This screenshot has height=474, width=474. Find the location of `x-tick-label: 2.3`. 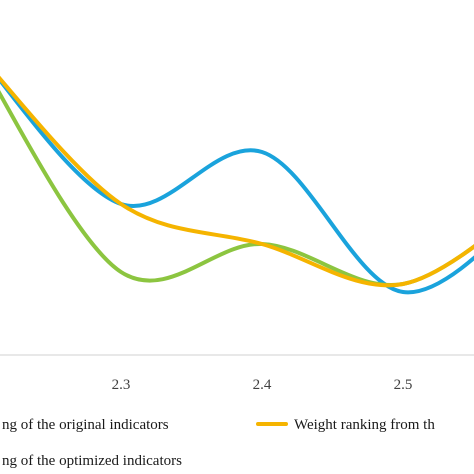

x-tick-label: 2.3 is located at coordinates (121, 385).